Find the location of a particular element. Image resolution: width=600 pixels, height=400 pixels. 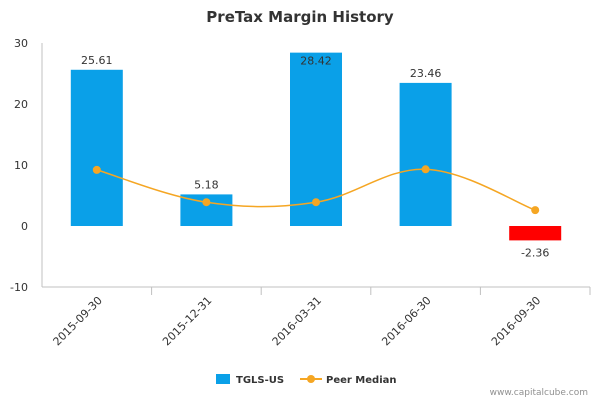

legend-swatch-tgls is located at coordinates (223, 379).